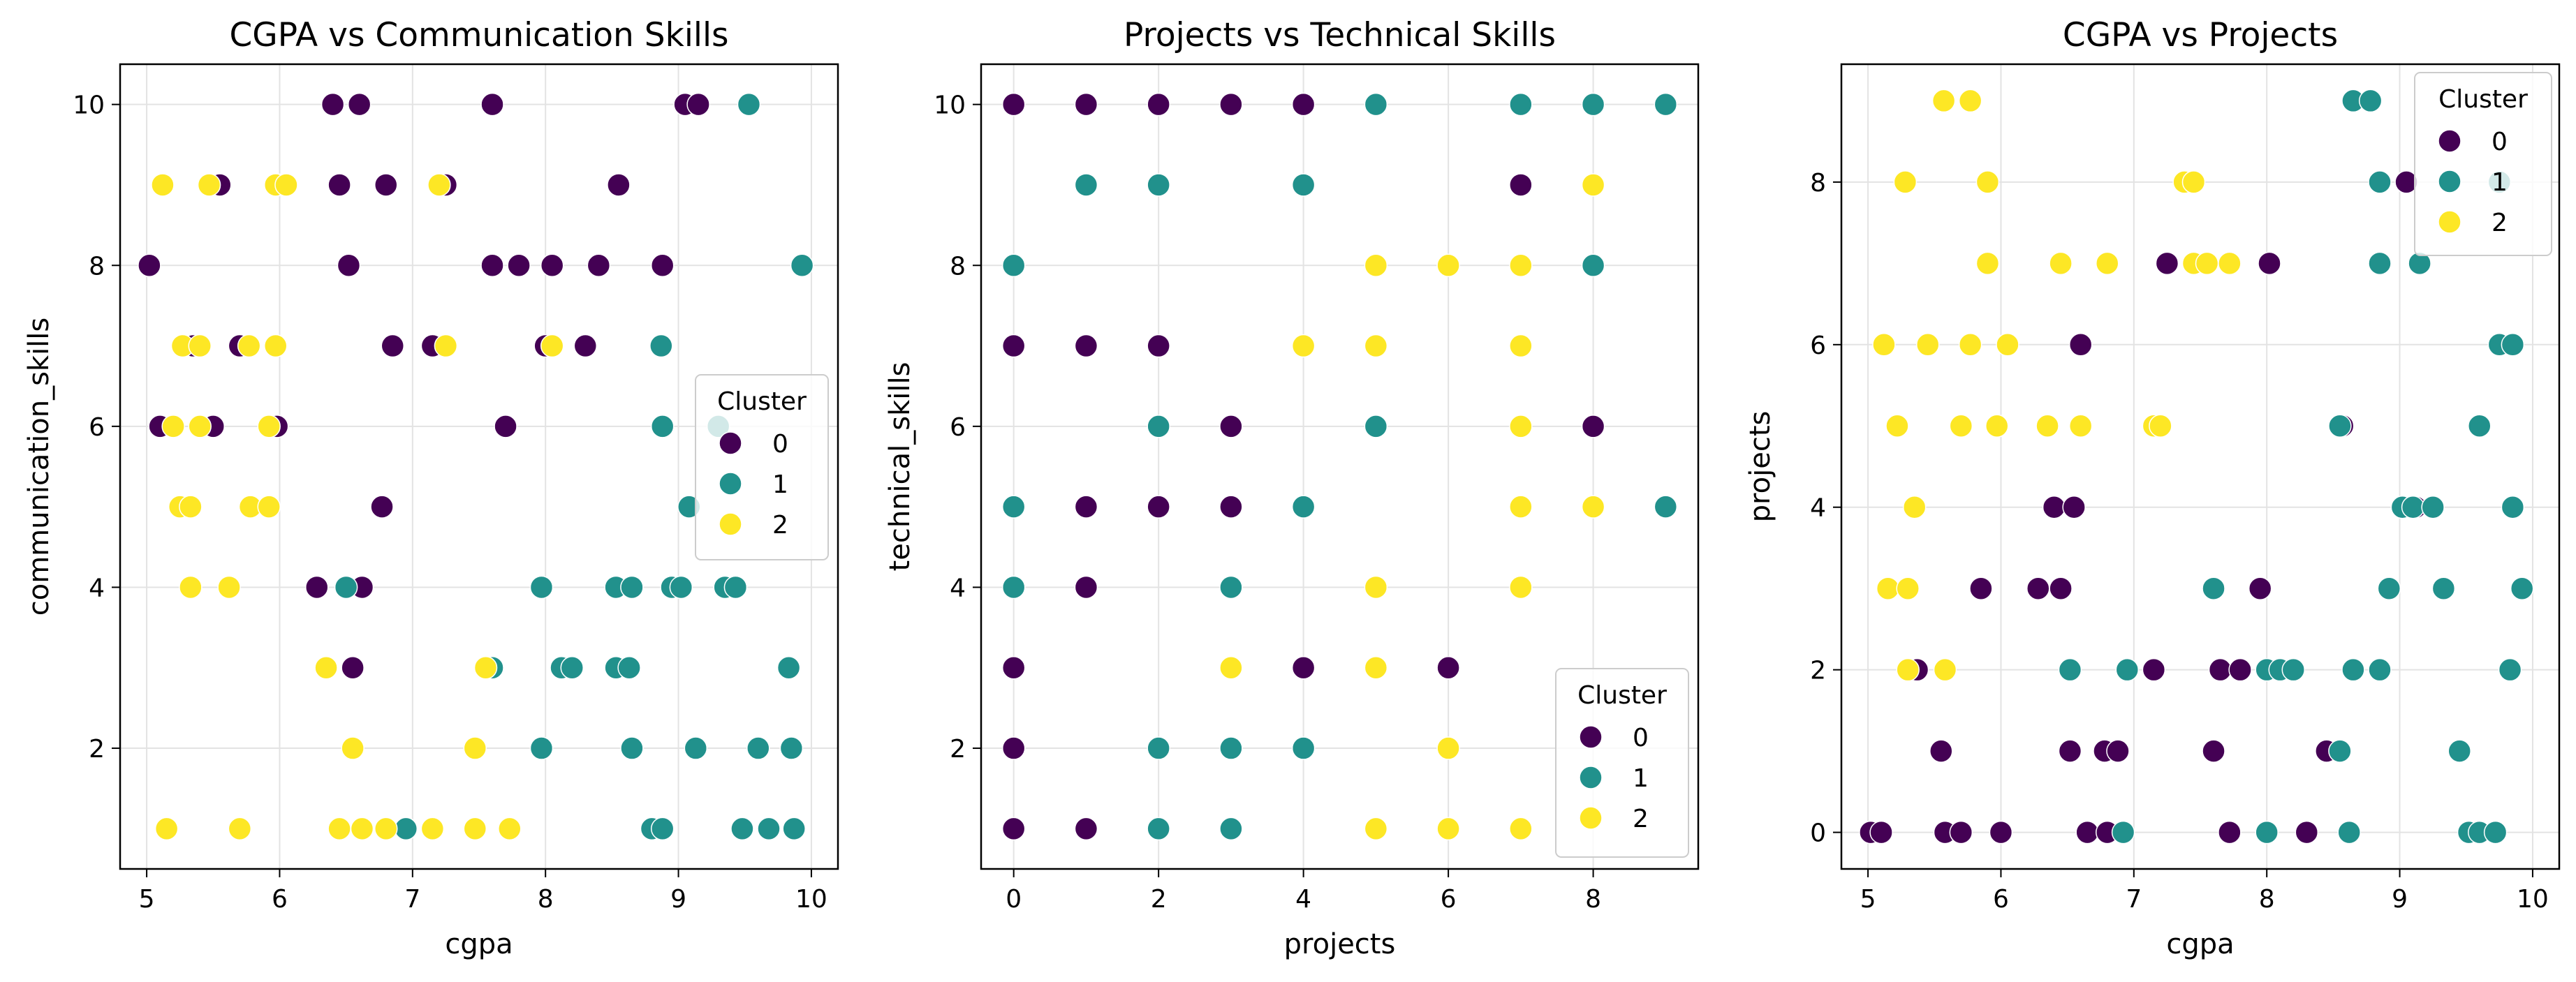  Describe the element at coordinates (811, 899) in the screenshot. I see `x-tick-label: 10` at that location.